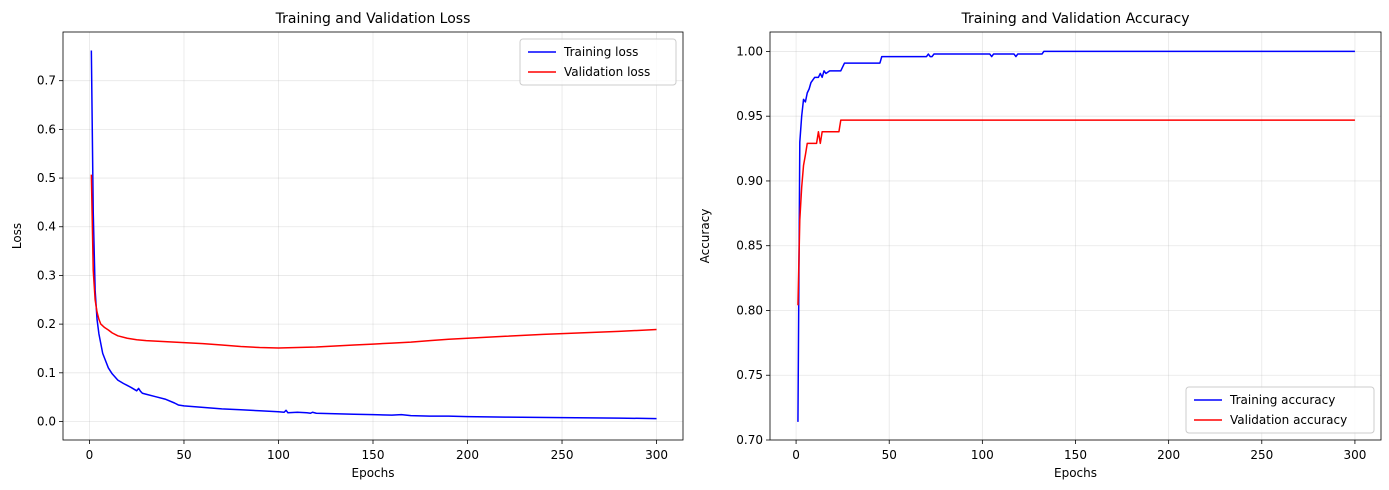  What do you see at coordinates (46, 81) in the screenshot?
I see `y-tick-label: 0.7` at bounding box center [46, 81].